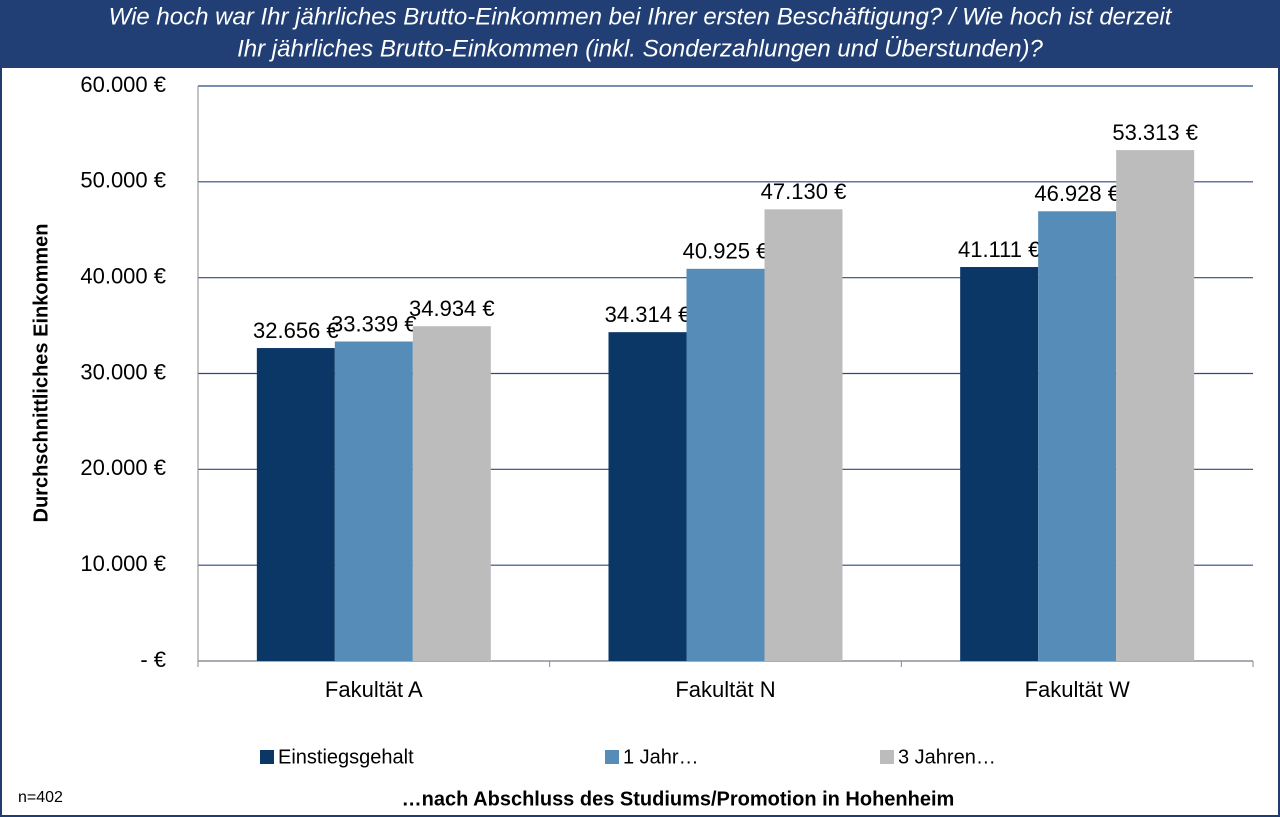 Image resolution: width=1280 pixels, height=817 pixels. I want to click on x-tick-label: Fakultät A, so click(374, 689).